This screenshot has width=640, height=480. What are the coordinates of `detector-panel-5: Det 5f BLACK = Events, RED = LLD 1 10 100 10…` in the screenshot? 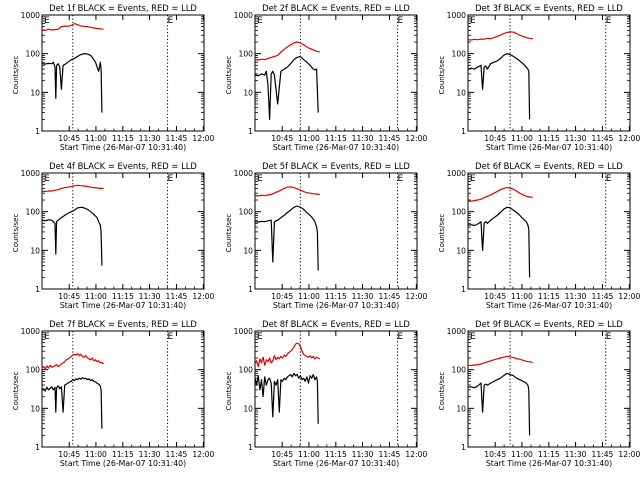 It's located at (326, 235).